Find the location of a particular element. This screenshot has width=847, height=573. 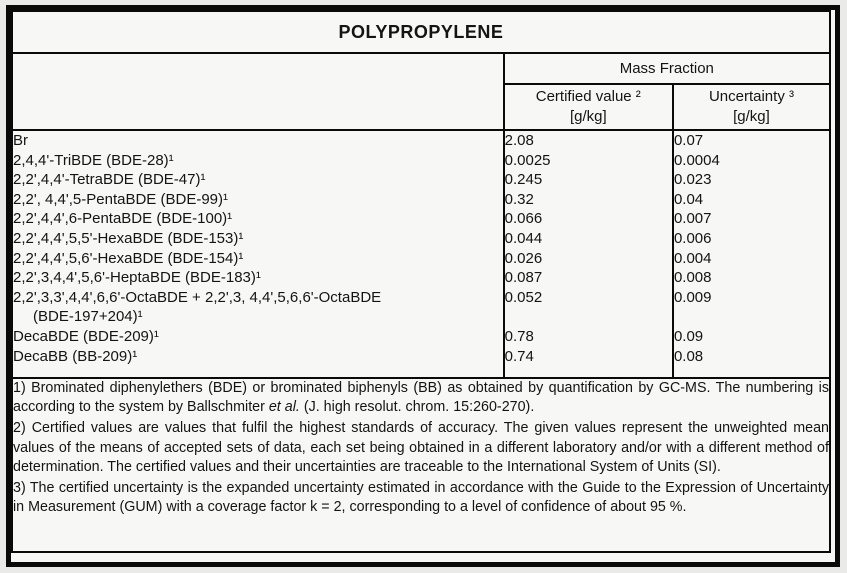

analyte-name: 2,4,4'-TriBDE (BDE-28)¹ is located at coordinates (93, 160).